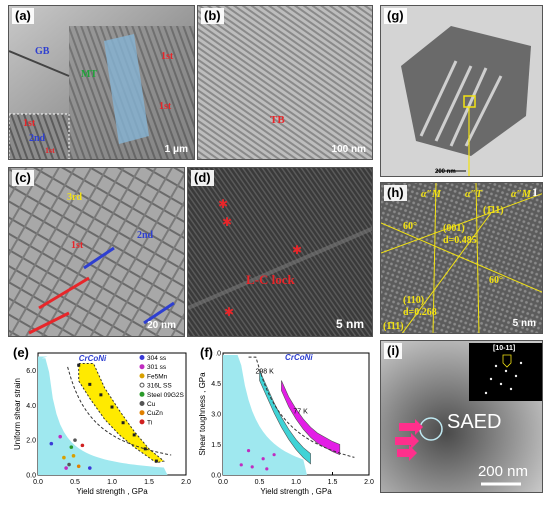 This screenshot has width=550, height=510. I want to click on y-tick-label: 4.5, so click(216, 384).